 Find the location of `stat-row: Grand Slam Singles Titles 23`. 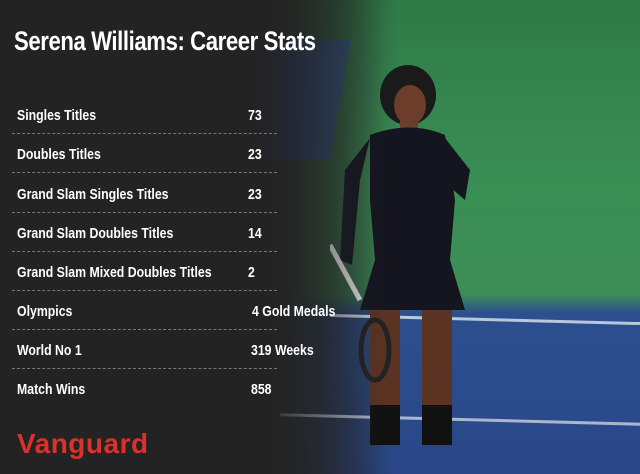

stat-row: Grand Slam Singles Titles 23 is located at coordinates (144, 197).